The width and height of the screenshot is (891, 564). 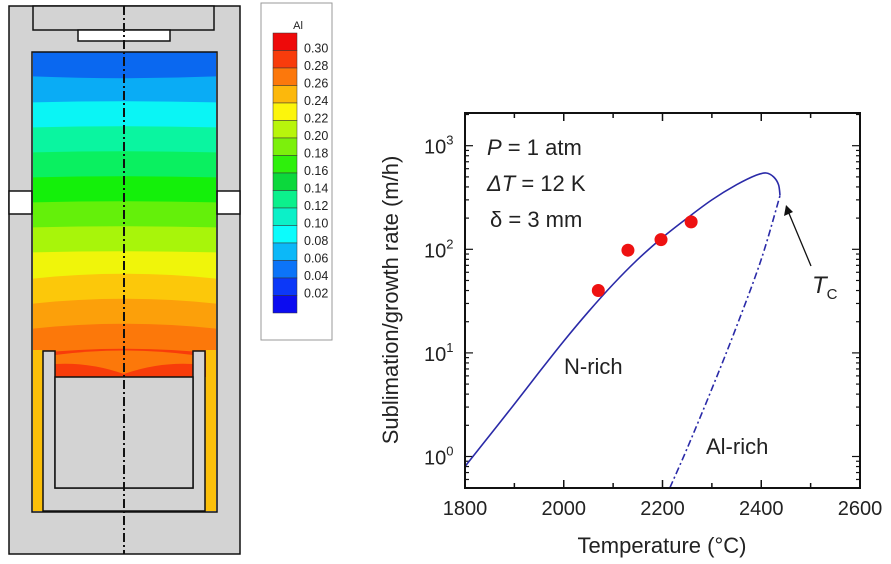 What do you see at coordinates (316, 276) in the screenshot?
I see `legend-level-label: 0.04` at bounding box center [316, 276].